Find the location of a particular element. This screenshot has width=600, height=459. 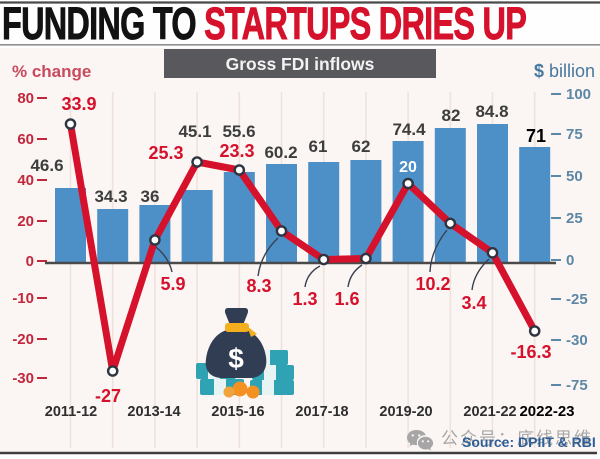

svg-text: 2017-18 is located at coordinates (321, 412).